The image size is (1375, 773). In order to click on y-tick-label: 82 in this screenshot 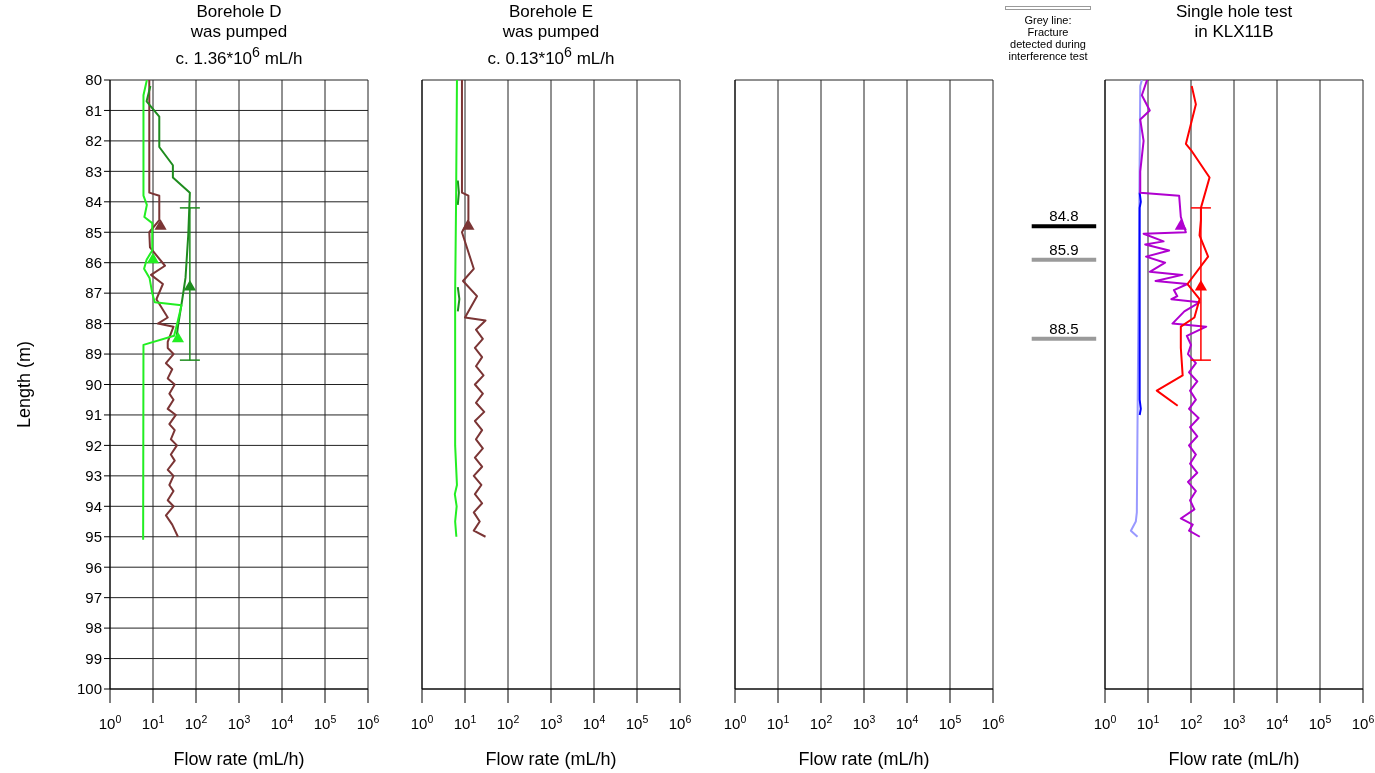, I will do `click(93, 141)`.